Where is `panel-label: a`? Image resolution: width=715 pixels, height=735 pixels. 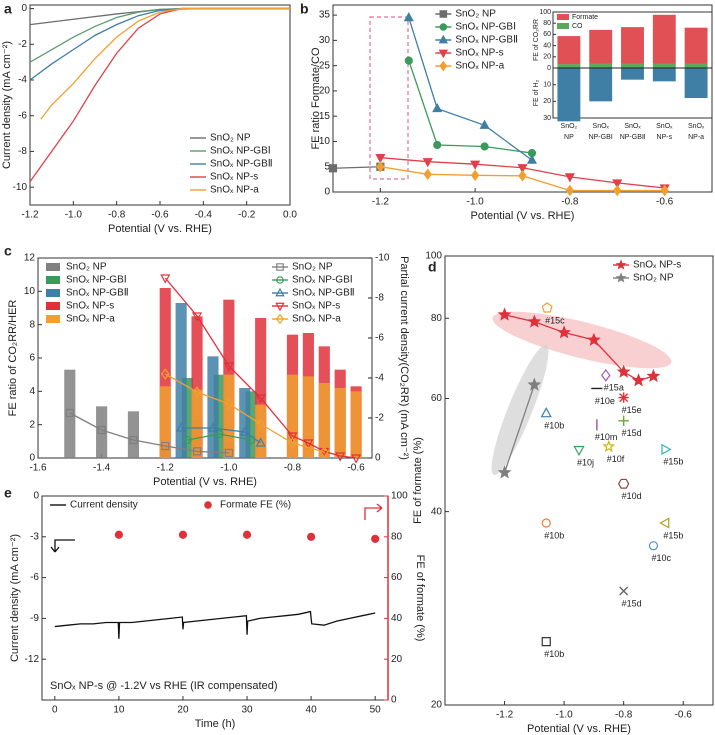 panel-label: a is located at coordinates (8, 9).